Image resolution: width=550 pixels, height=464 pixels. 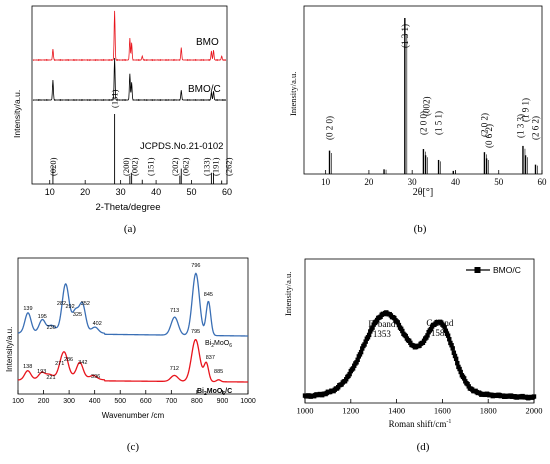 What do you see at coordinates (137, 149) in the screenshot?
I see `panel-a-reference-lines` at bounding box center [137, 149].